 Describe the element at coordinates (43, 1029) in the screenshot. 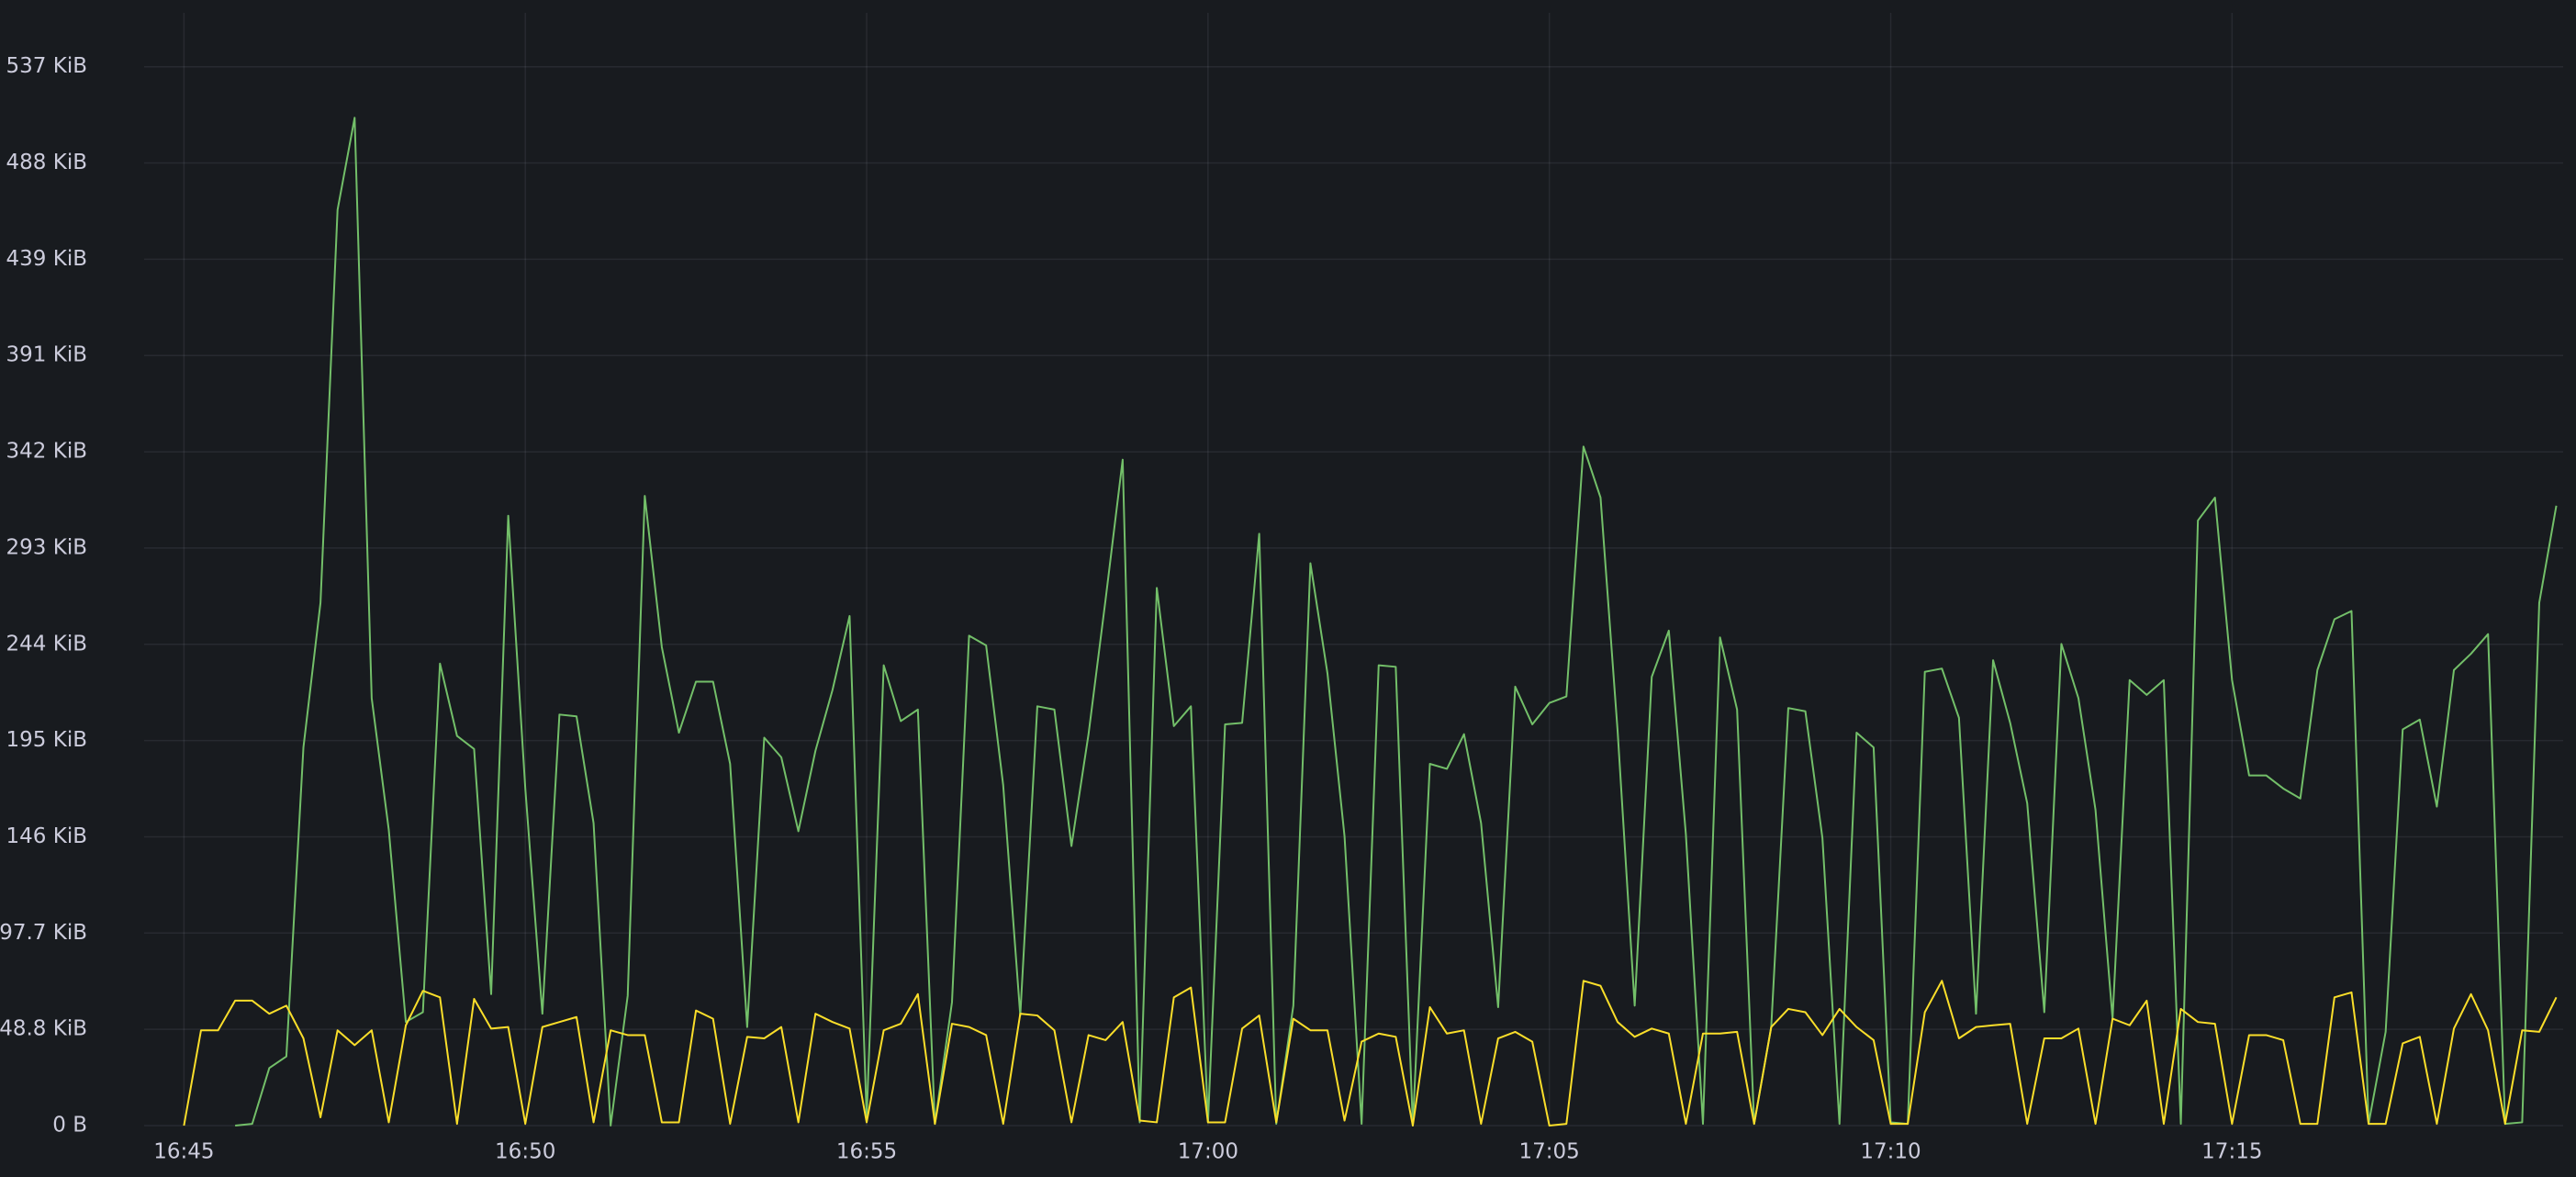

I see `y-tick-label: 48.8 KiB` at that location.